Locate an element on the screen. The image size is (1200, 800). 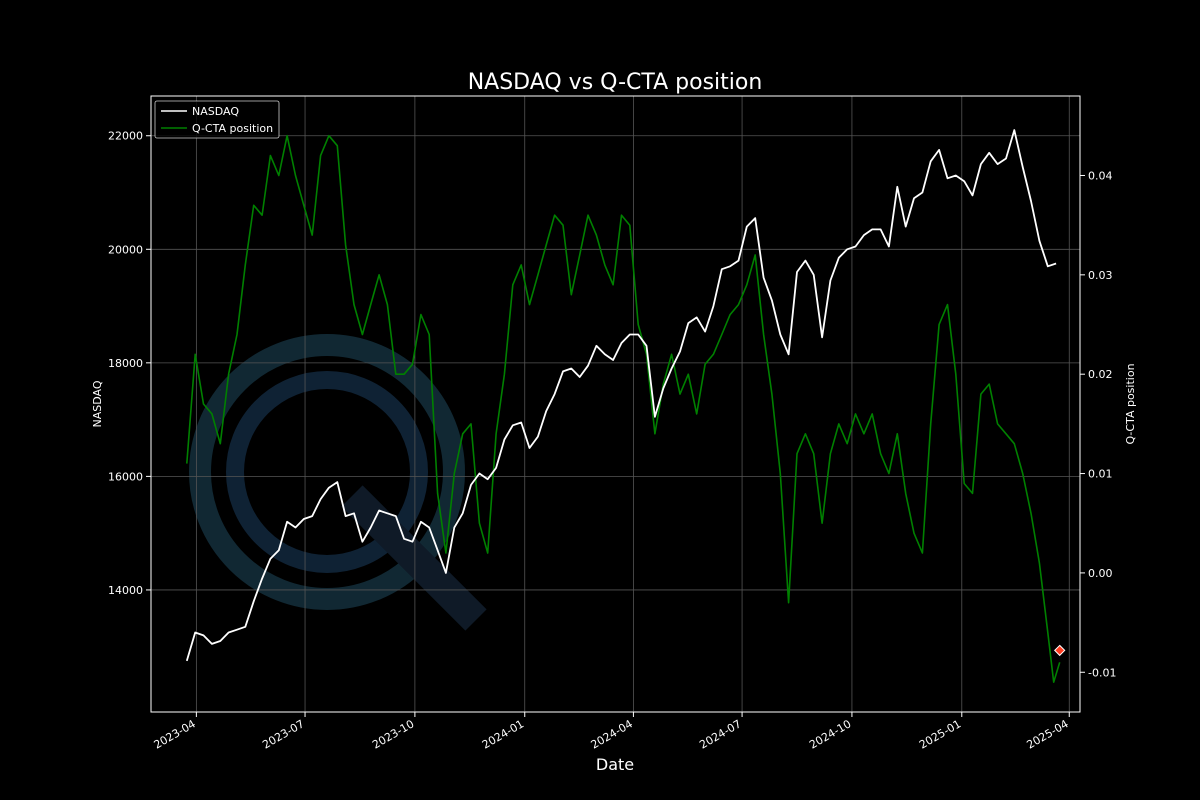
y-right-tick-label: 0.03 is located at coordinates (1100, 275).